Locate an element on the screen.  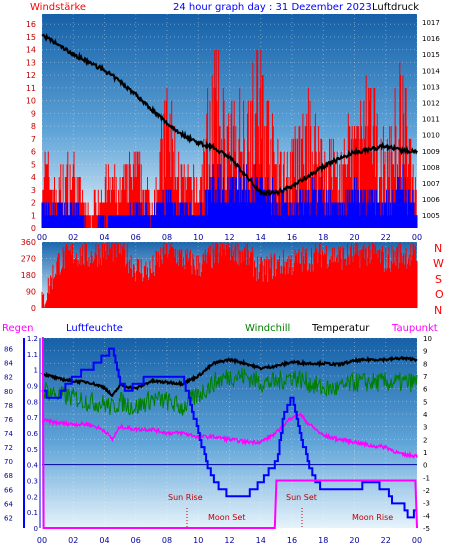
legend-windchill: Windchill is located at coordinates (267, 328).